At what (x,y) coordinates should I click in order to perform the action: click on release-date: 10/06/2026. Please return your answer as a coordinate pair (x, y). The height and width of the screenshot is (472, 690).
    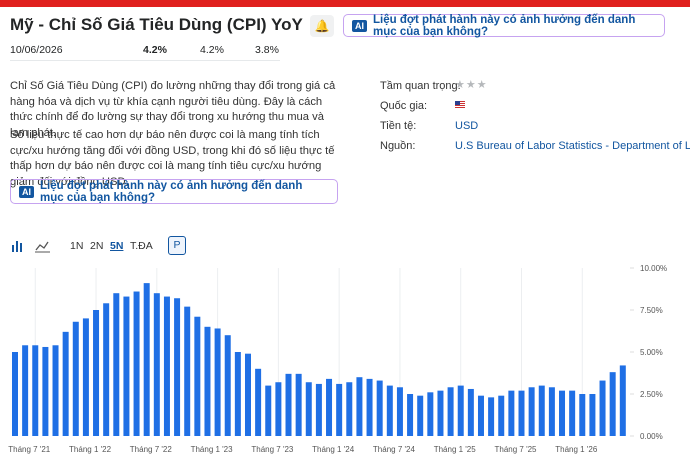
    Looking at the image, I should click on (36, 50).